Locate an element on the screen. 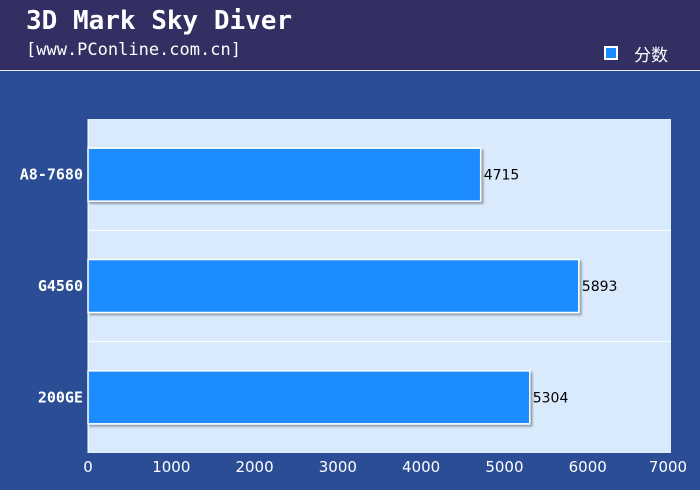 The image size is (700, 490). x-tick-label: 5000 is located at coordinates (504, 467).